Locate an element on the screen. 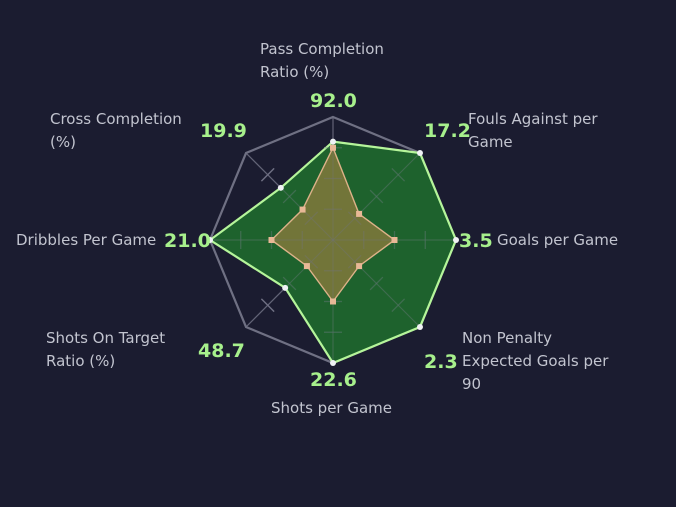  axis-label-shots-on-target: Shots On Target Ratio (%) is located at coordinates (106, 349).